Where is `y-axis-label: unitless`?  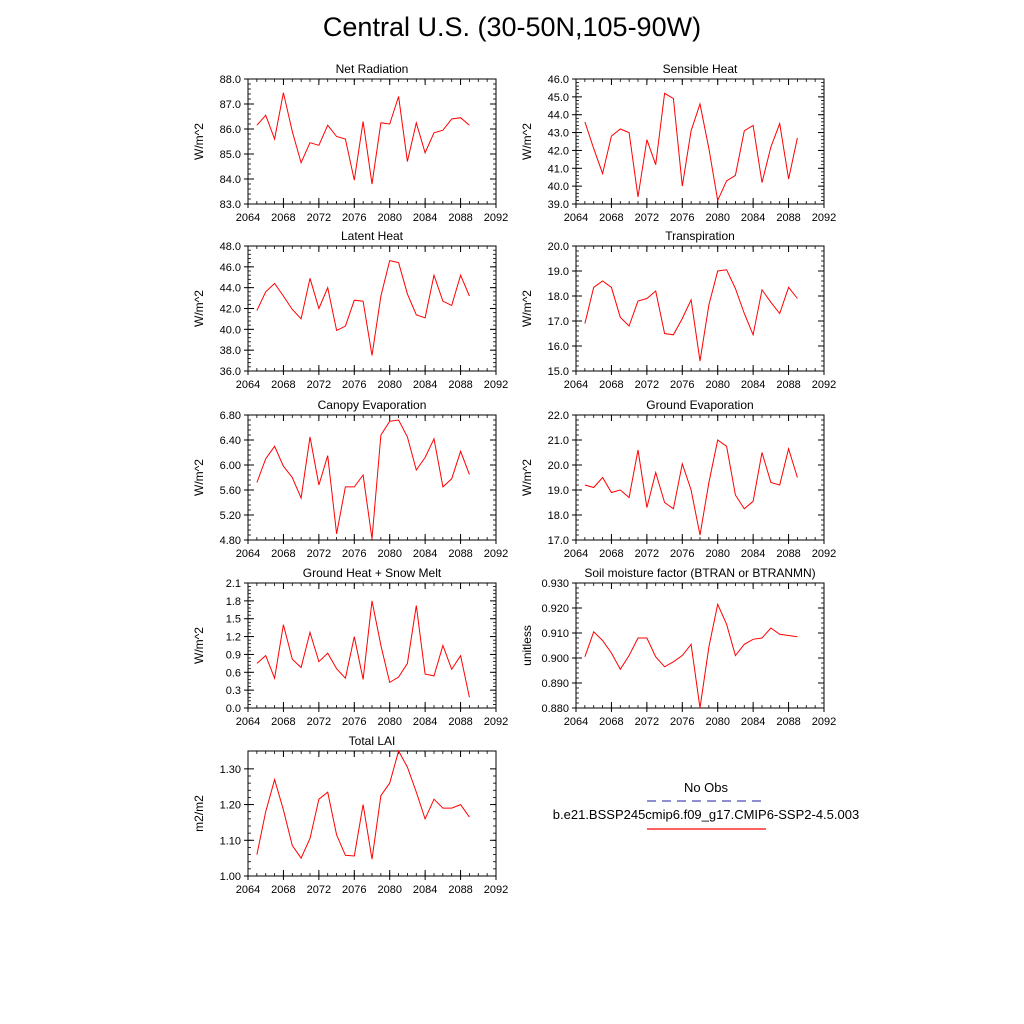 y-axis-label: unitless is located at coordinates (527, 645).